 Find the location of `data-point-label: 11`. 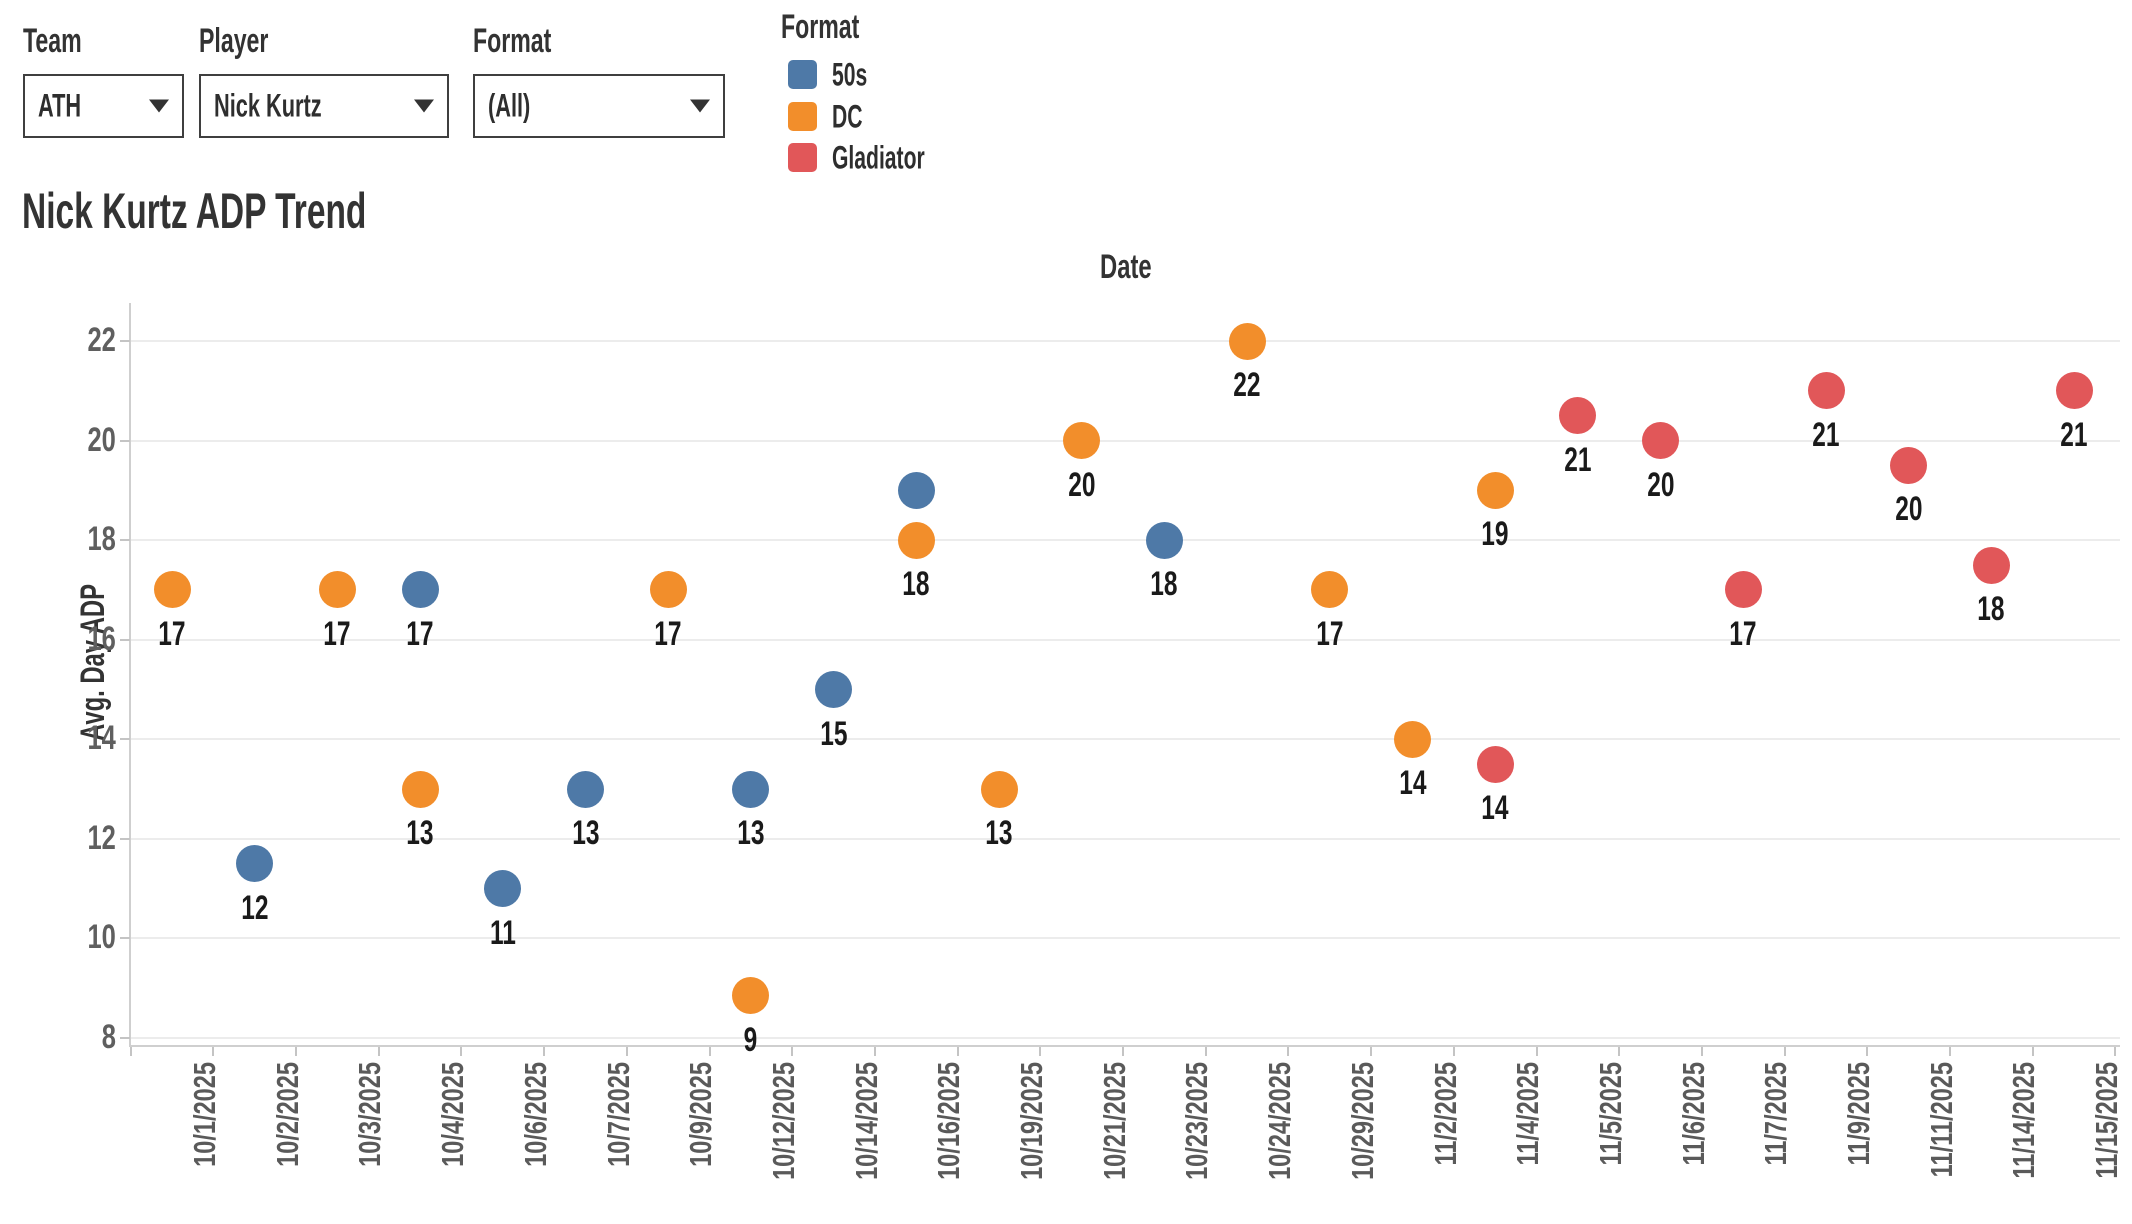

data-point-label: 11 is located at coordinates (502, 932).